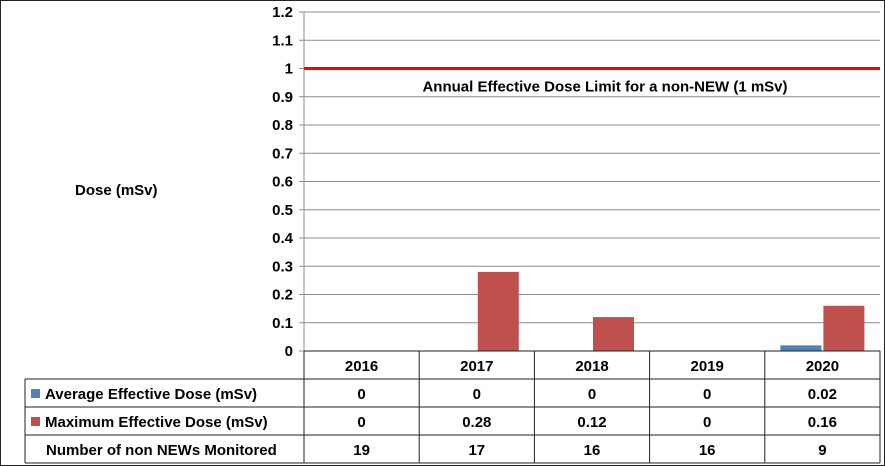 This screenshot has width=885, height=466. What do you see at coordinates (476, 450) in the screenshot?
I see `table-cell: 17` at bounding box center [476, 450].